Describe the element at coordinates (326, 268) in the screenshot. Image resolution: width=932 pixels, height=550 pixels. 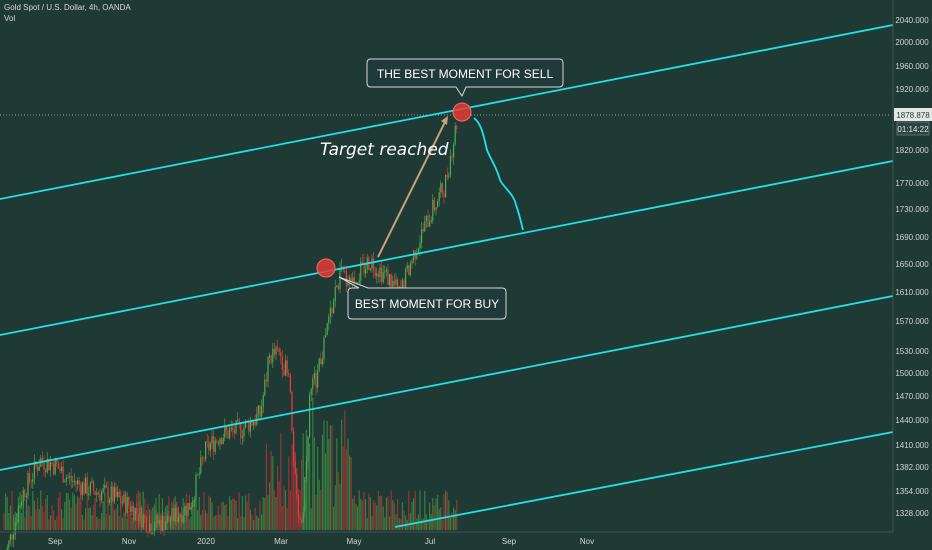
I see `buy-marker` at that location.